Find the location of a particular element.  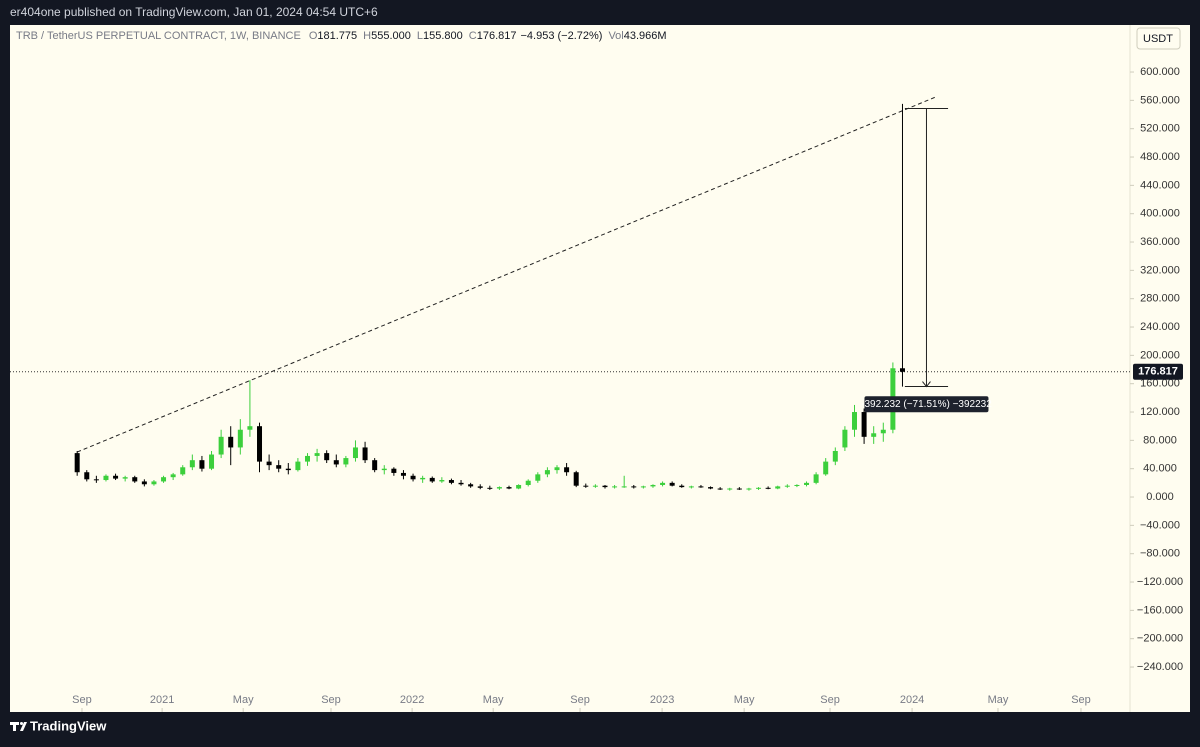

measure-label-box is located at coordinates (926, 404).